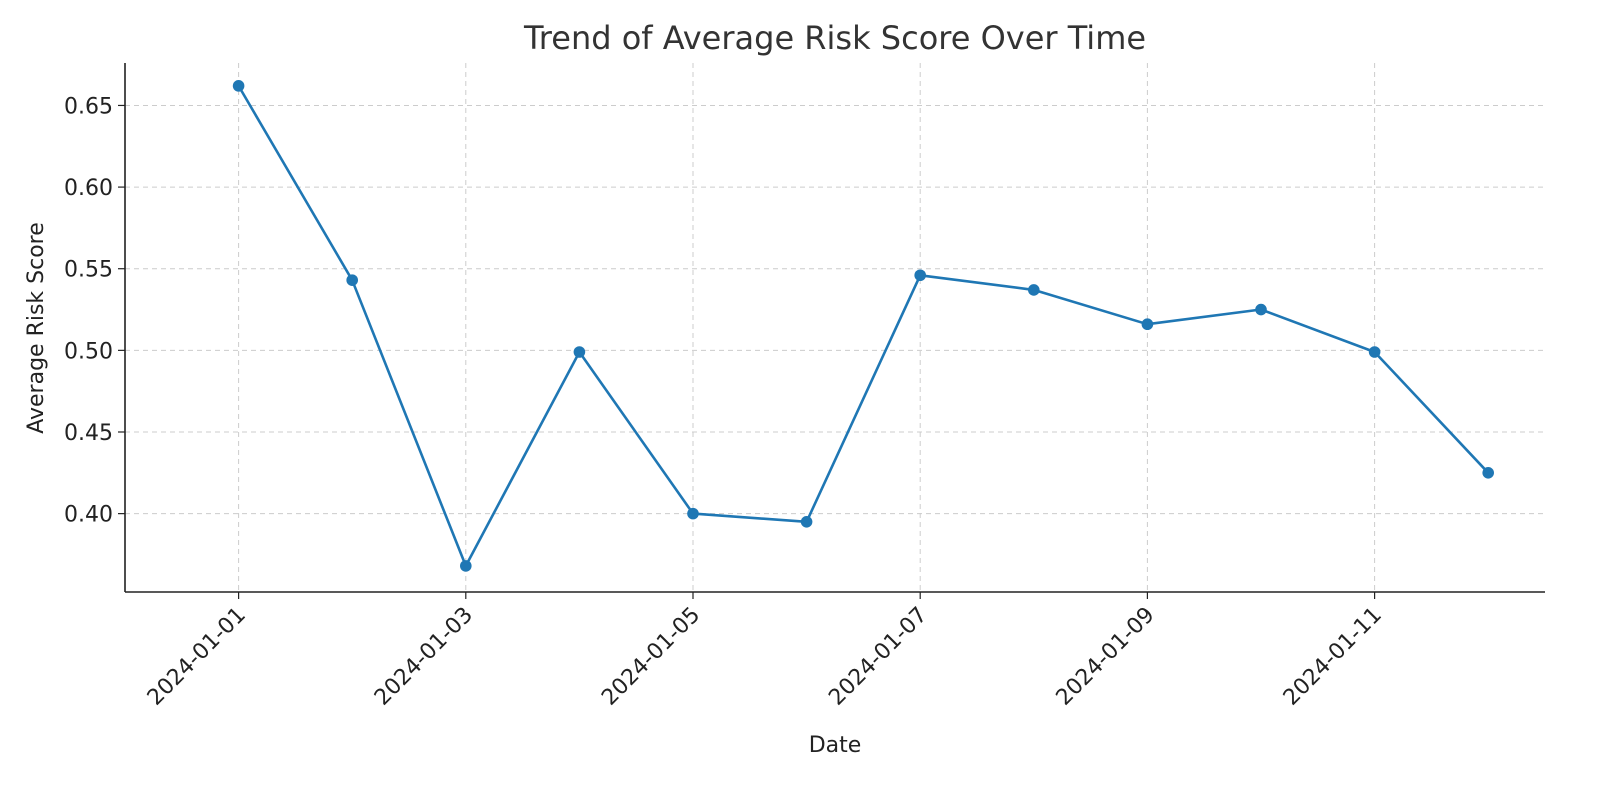 This screenshot has width=1600, height=800. Describe the element at coordinates (835, 745) in the screenshot. I see `x-axis-label: Date` at that location.